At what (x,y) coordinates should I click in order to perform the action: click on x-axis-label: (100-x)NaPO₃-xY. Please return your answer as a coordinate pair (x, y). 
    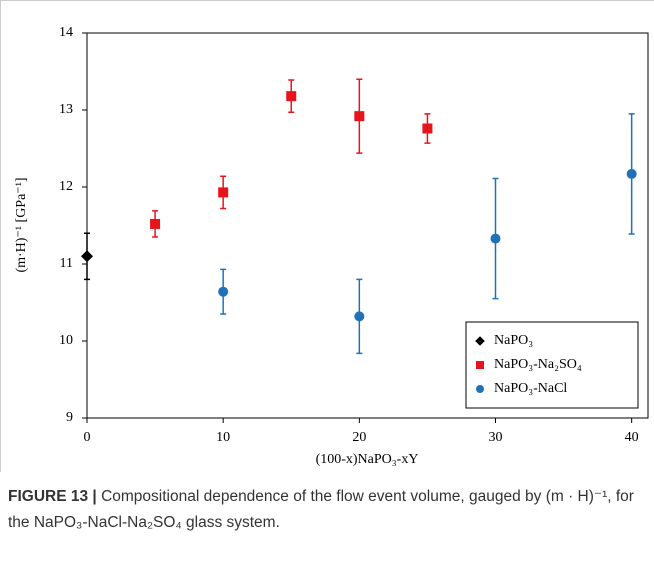
    Looking at the image, I should click on (367, 459).